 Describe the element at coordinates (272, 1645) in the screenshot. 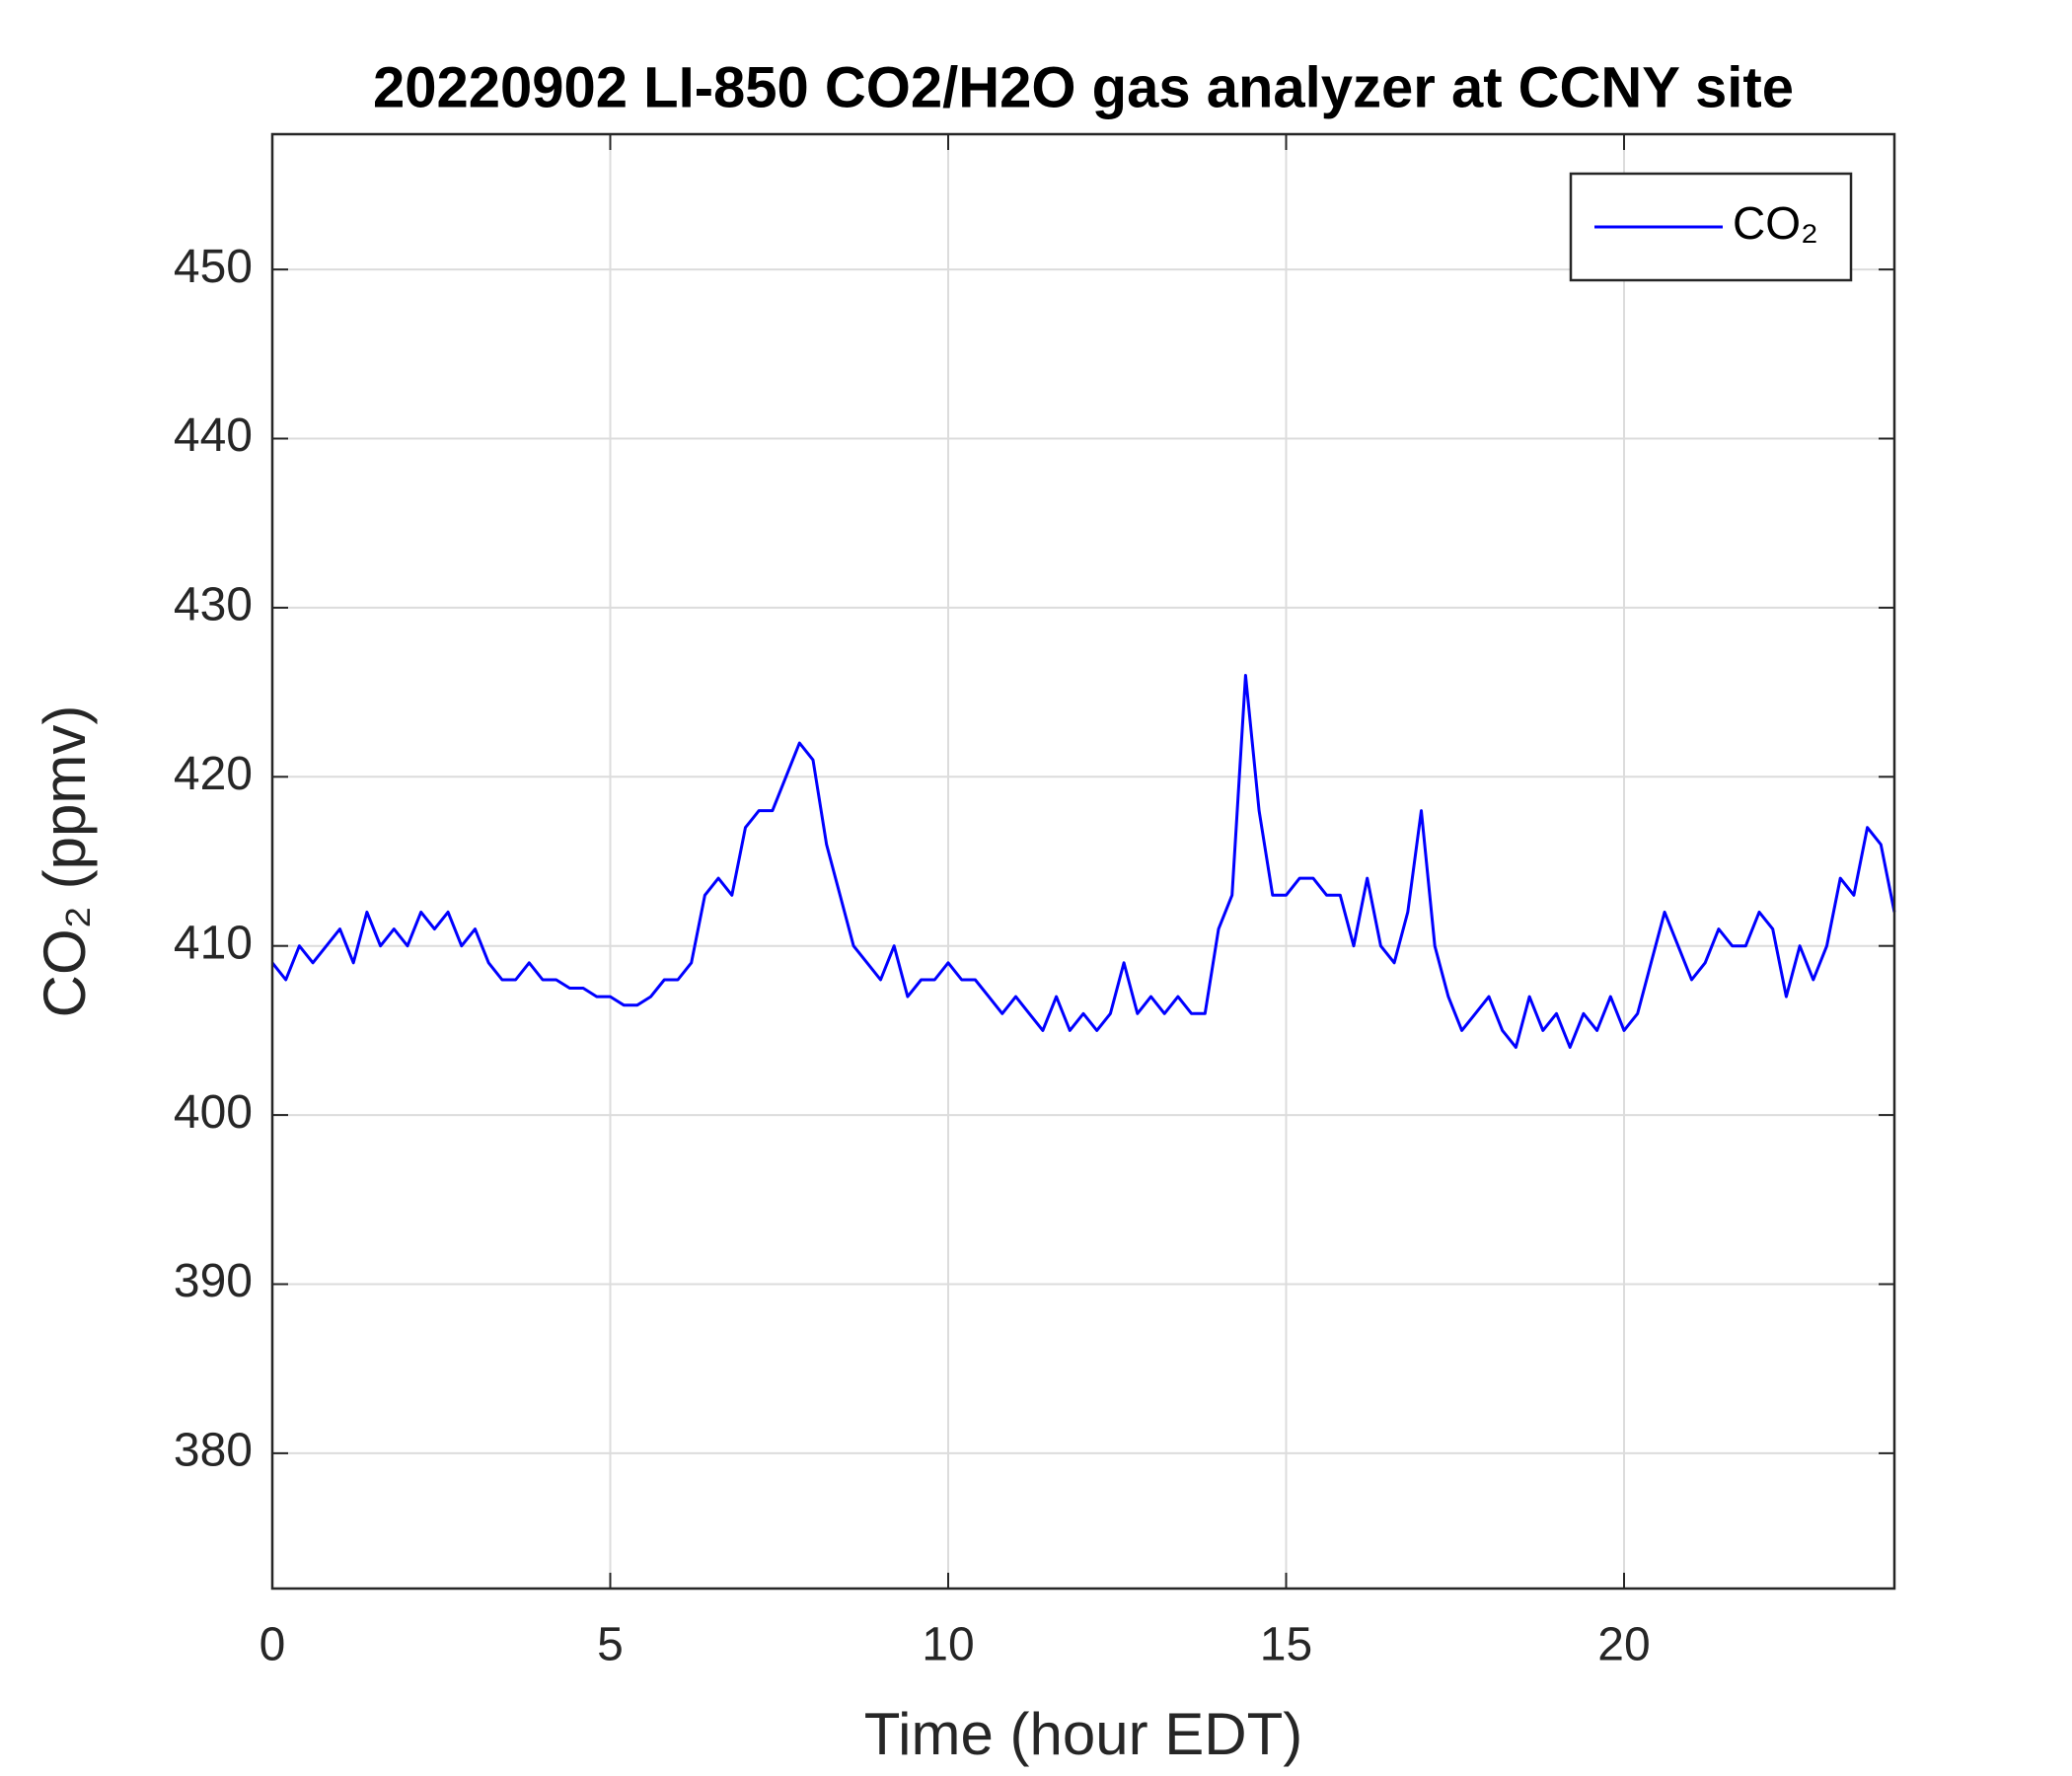

I see `x-tick-label: 0` at that location.